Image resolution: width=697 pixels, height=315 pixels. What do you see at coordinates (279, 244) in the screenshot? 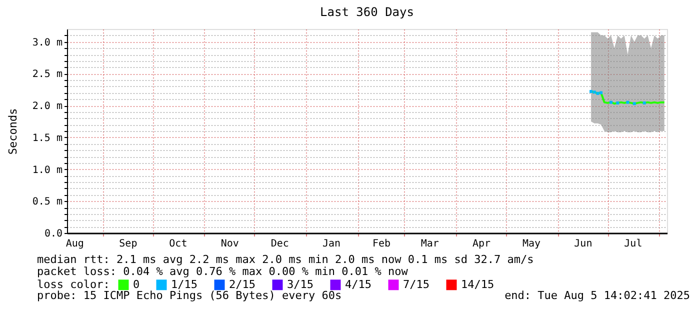
I see `x-tick-label: Dec` at bounding box center [279, 244].